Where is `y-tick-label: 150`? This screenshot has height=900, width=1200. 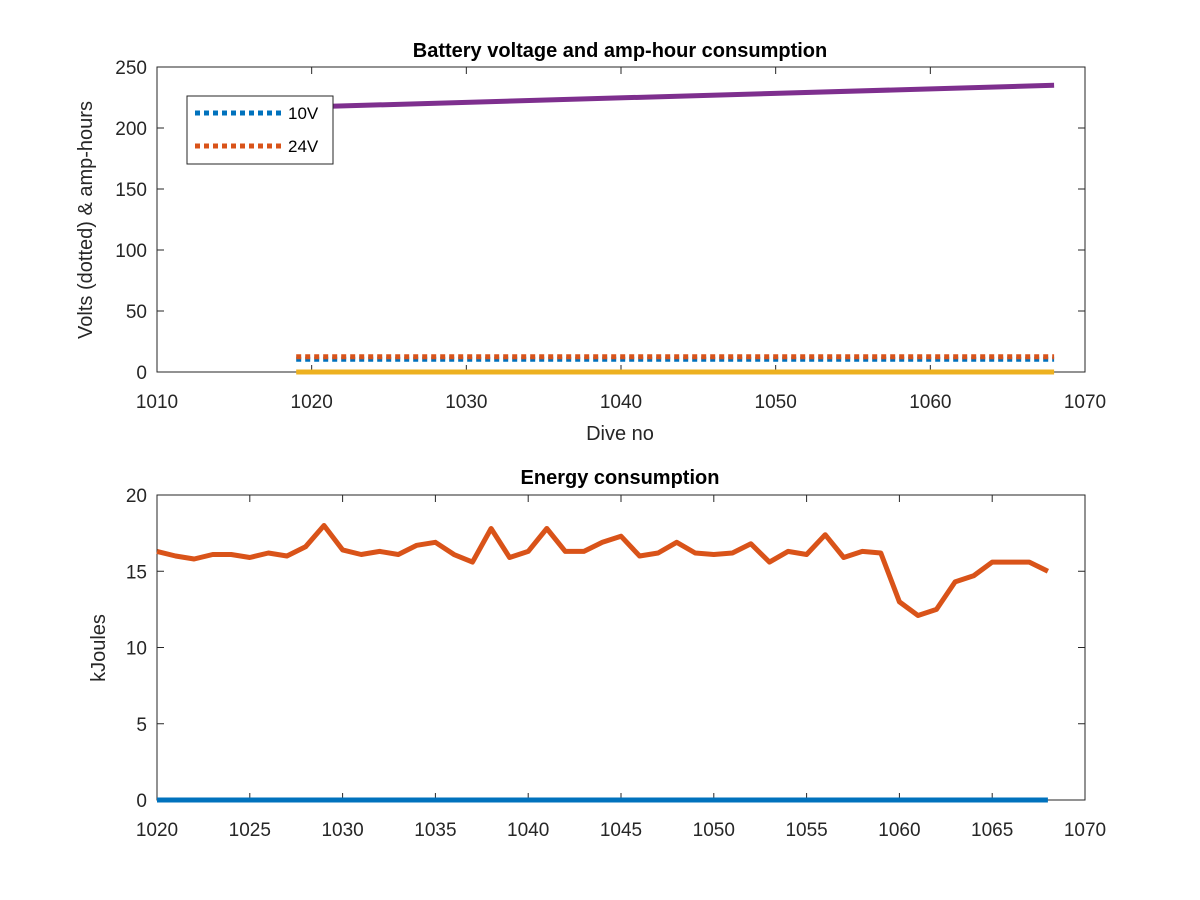 y-tick-label: 150 is located at coordinates (131, 190).